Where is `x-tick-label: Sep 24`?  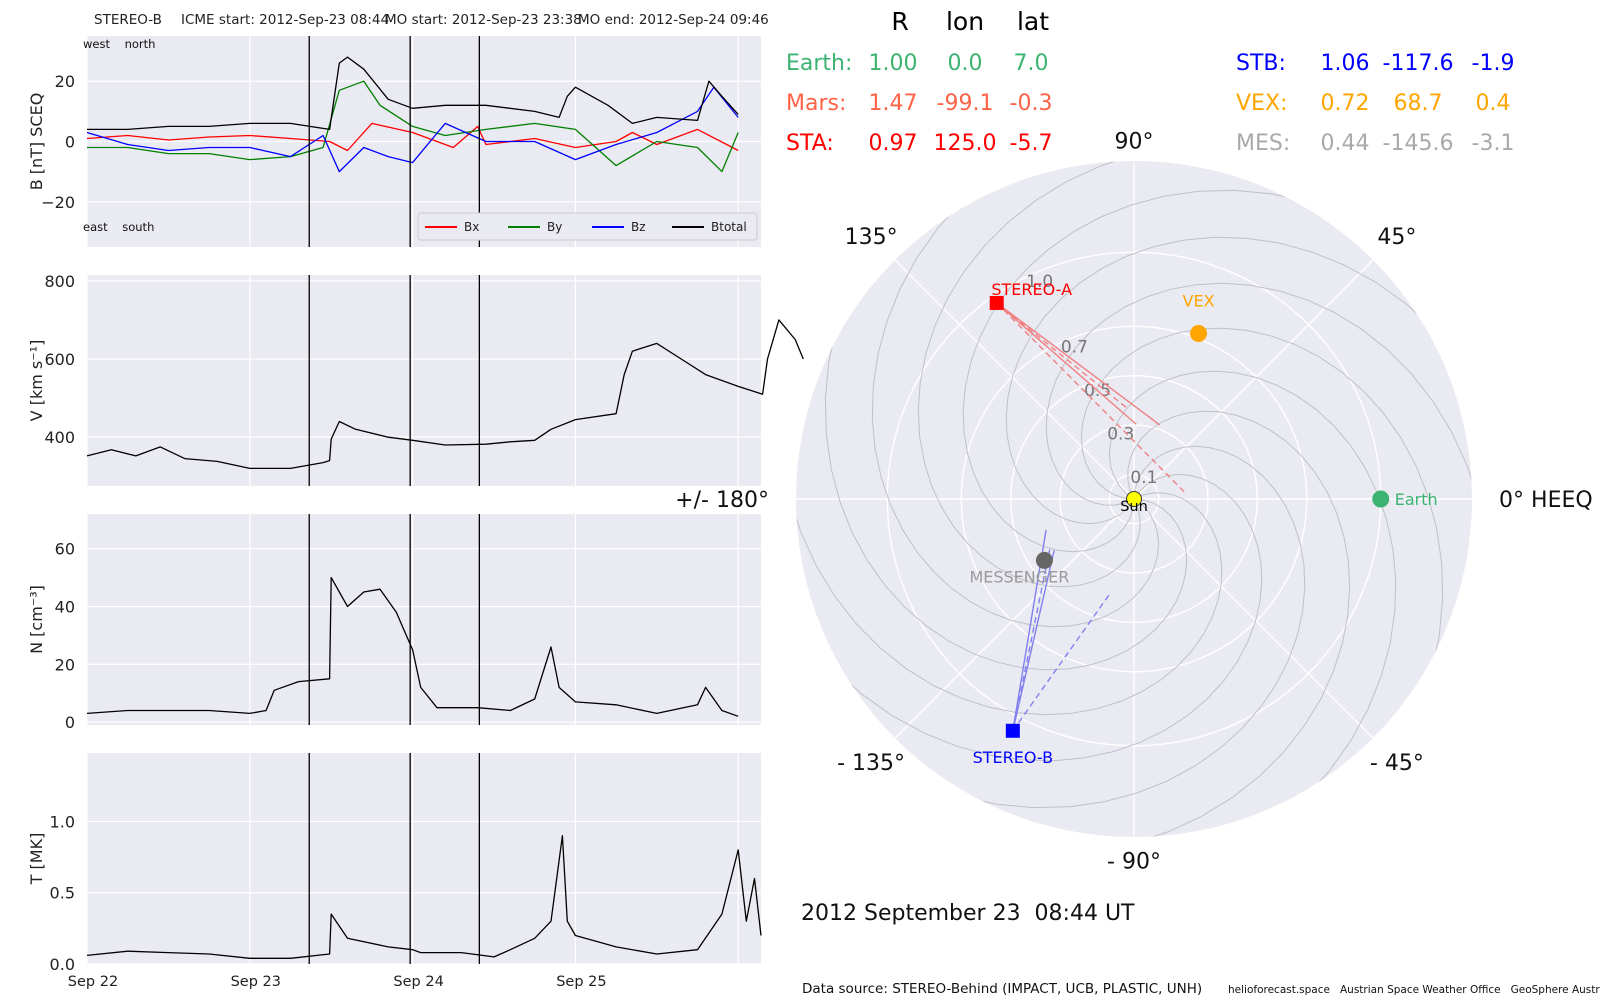
x-tick-label: Sep 24 is located at coordinates (418, 982).